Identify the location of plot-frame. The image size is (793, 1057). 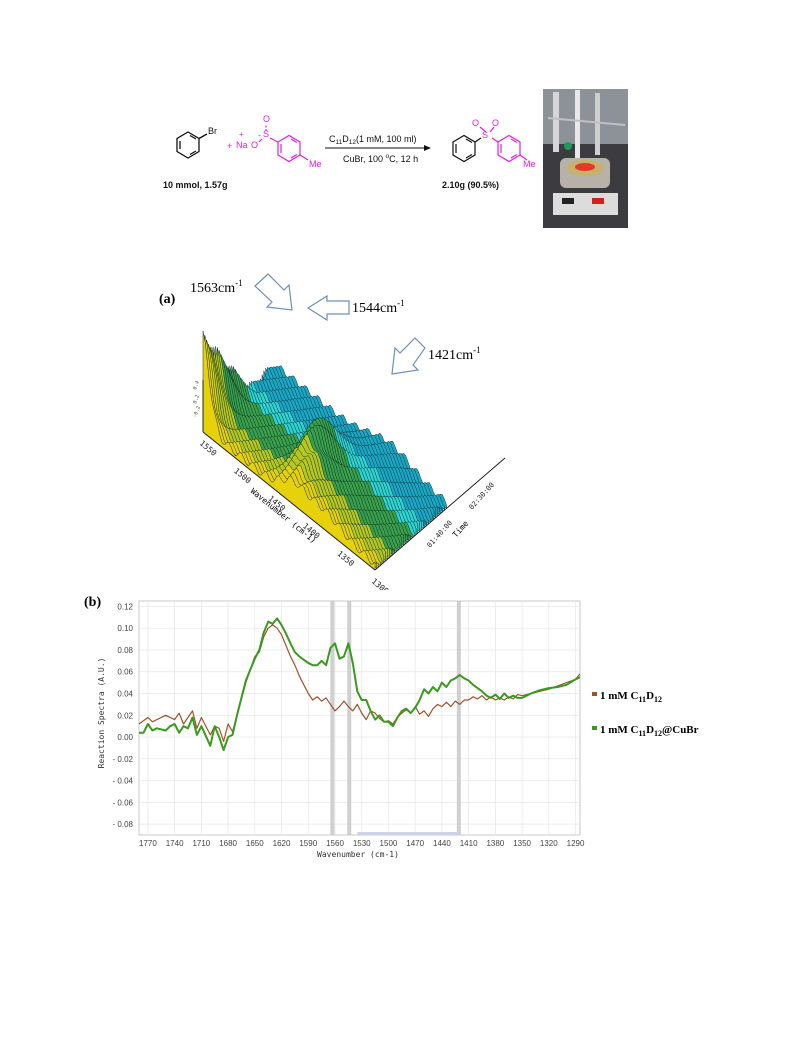
(359, 718).